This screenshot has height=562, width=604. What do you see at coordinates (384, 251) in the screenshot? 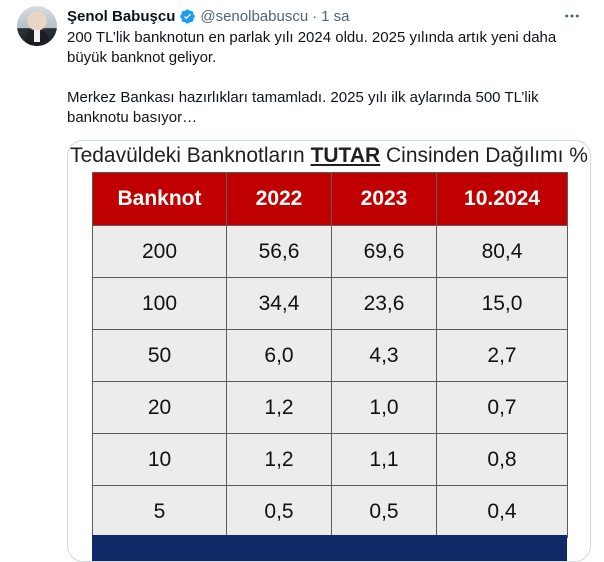
I see `table-cell: 69,6` at bounding box center [384, 251].